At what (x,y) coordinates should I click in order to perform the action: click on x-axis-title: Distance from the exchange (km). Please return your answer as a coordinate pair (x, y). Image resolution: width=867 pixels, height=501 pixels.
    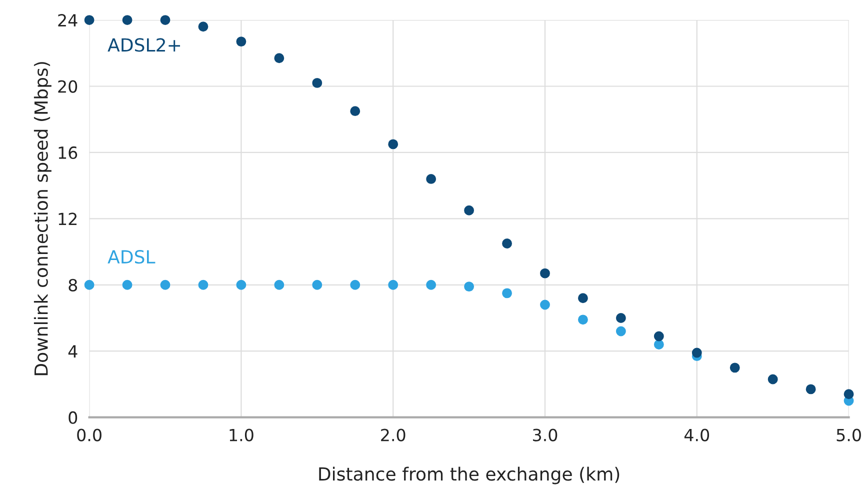
    Looking at the image, I should click on (469, 475).